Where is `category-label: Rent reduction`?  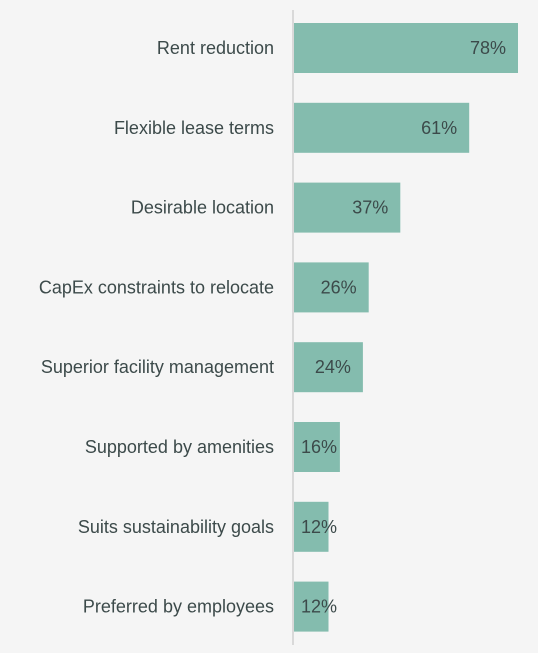
category-label: Rent reduction is located at coordinates (215, 48).